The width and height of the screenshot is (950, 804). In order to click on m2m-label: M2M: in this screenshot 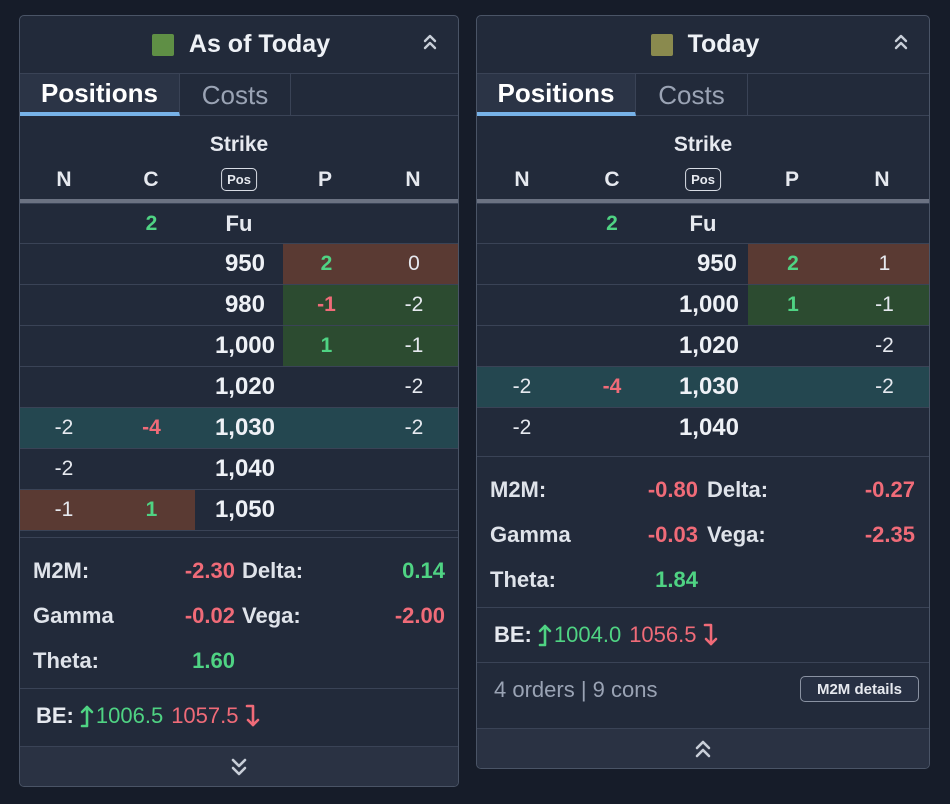, I will do `click(518, 489)`.